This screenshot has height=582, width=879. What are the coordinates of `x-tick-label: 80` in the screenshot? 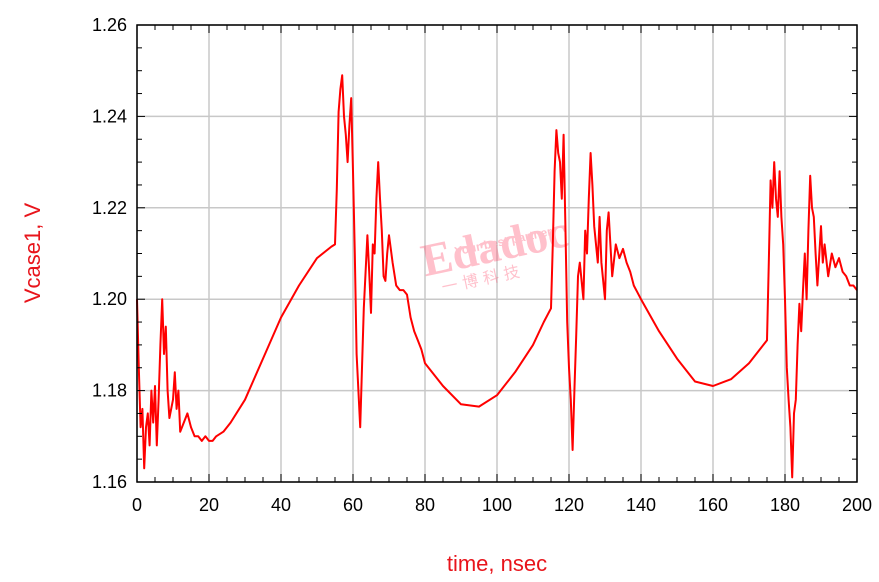 It's located at (425, 505).